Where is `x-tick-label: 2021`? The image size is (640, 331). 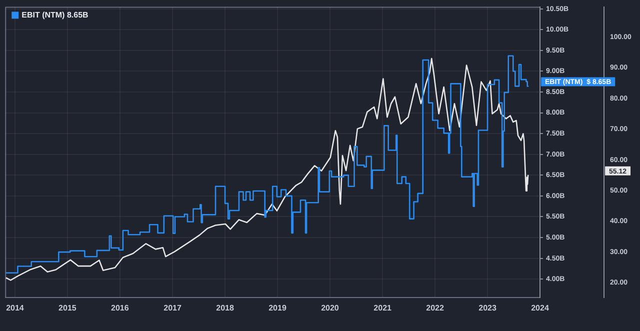 x-tick-label: 2021 is located at coordinates (383, 307).